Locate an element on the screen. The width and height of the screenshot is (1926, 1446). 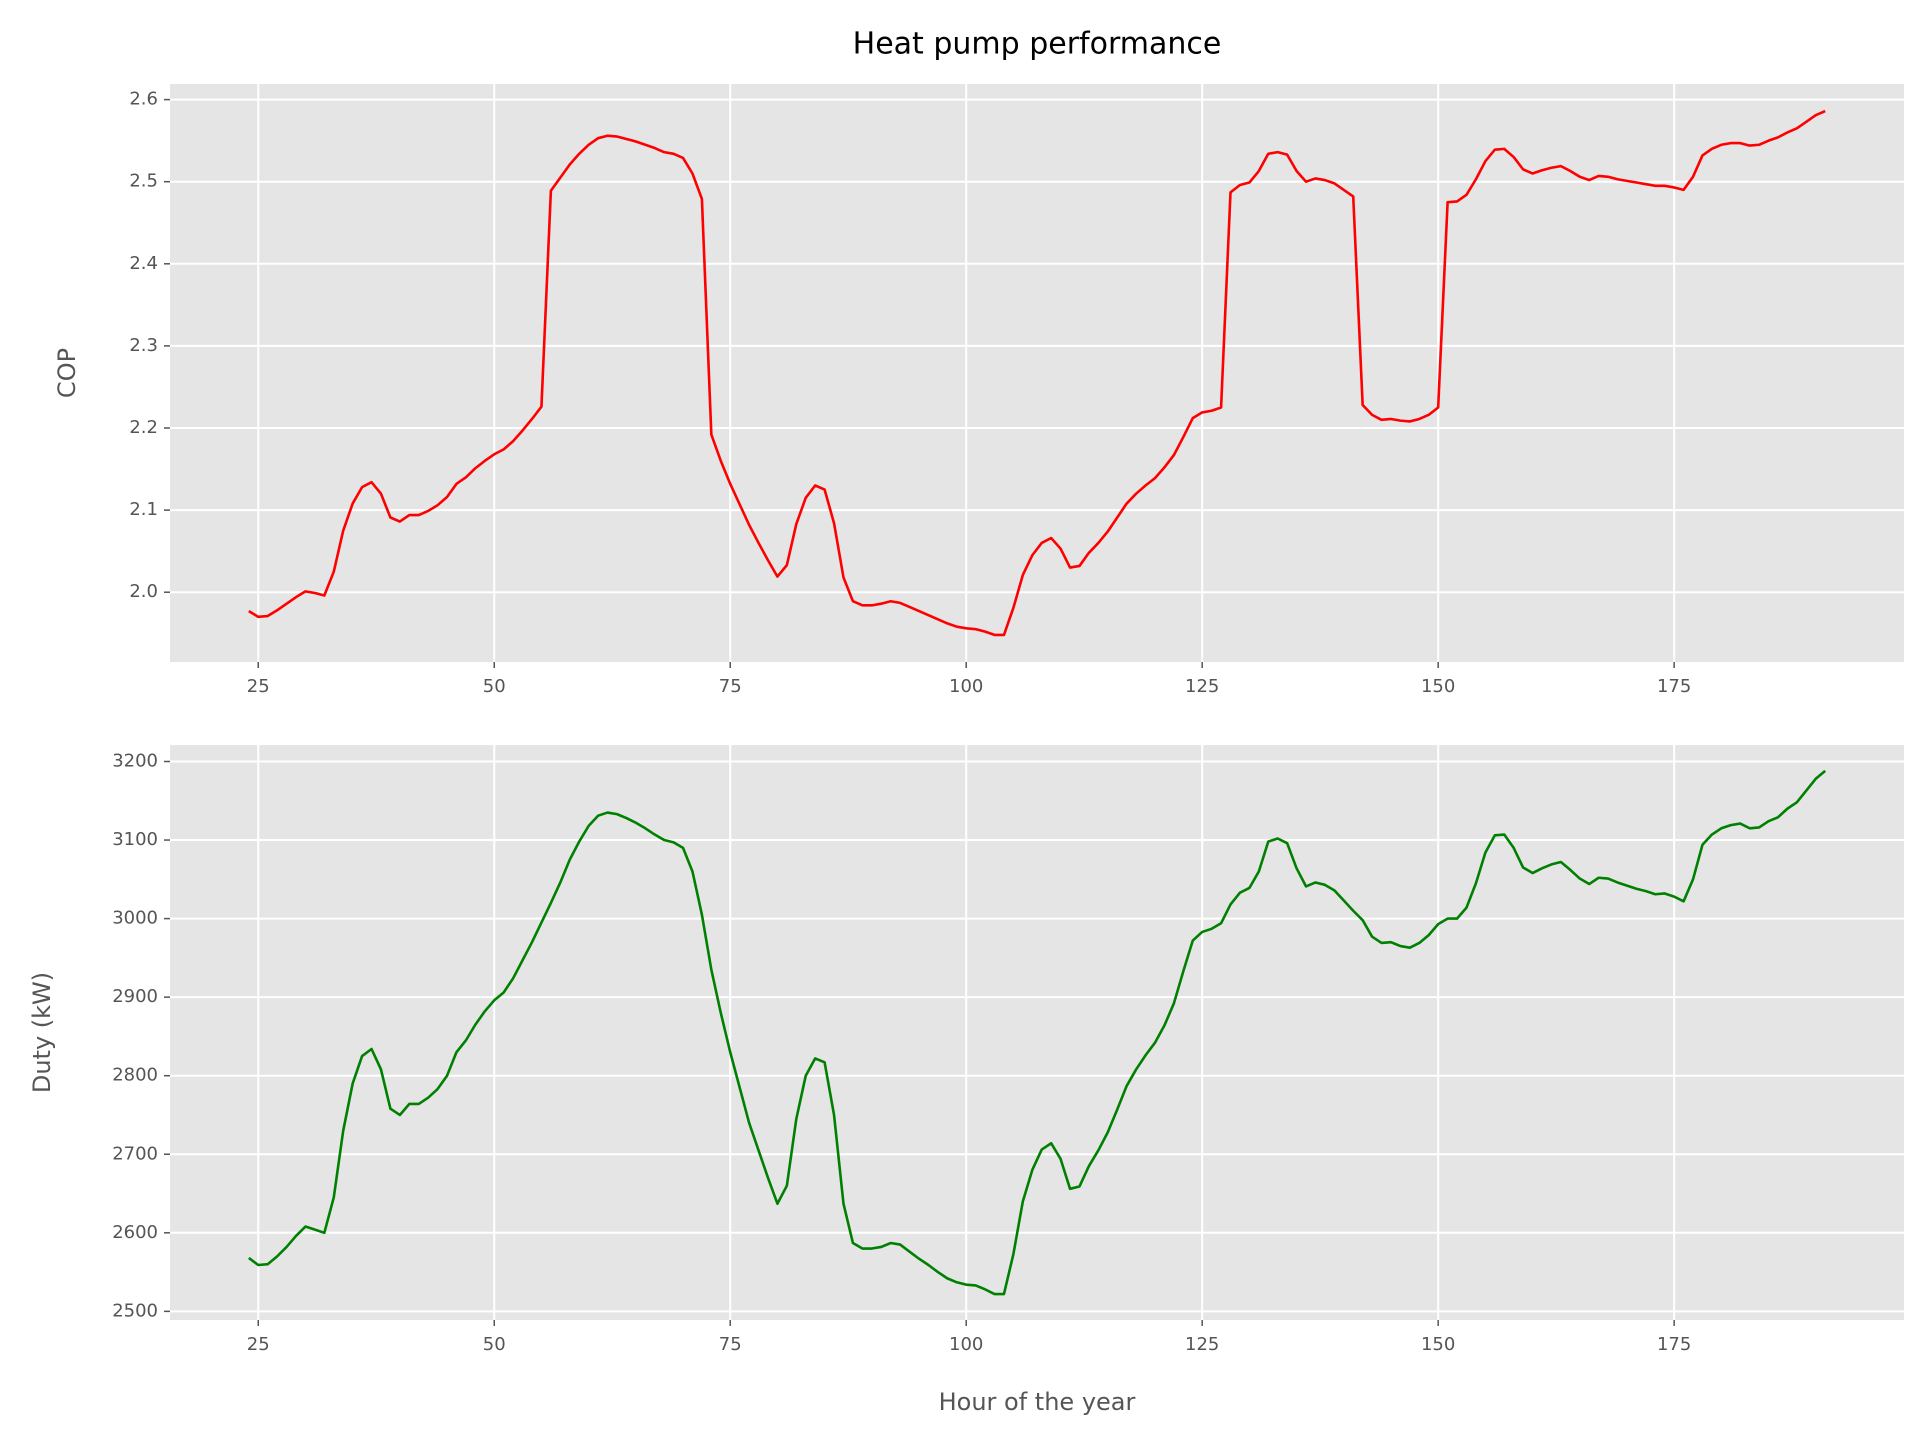
y-tick-label: 2.1 is located at coordinates (143, 509).